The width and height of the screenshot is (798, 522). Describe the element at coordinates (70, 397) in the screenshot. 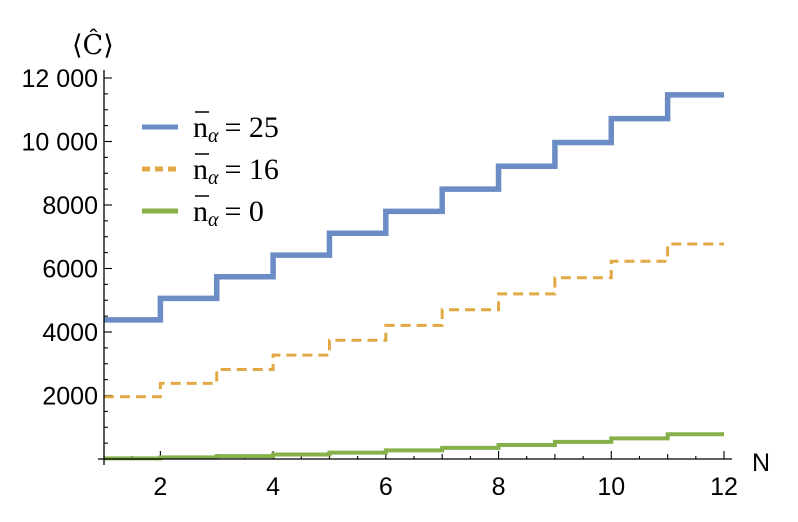

I see `y-tick-label: 2000` at that location.